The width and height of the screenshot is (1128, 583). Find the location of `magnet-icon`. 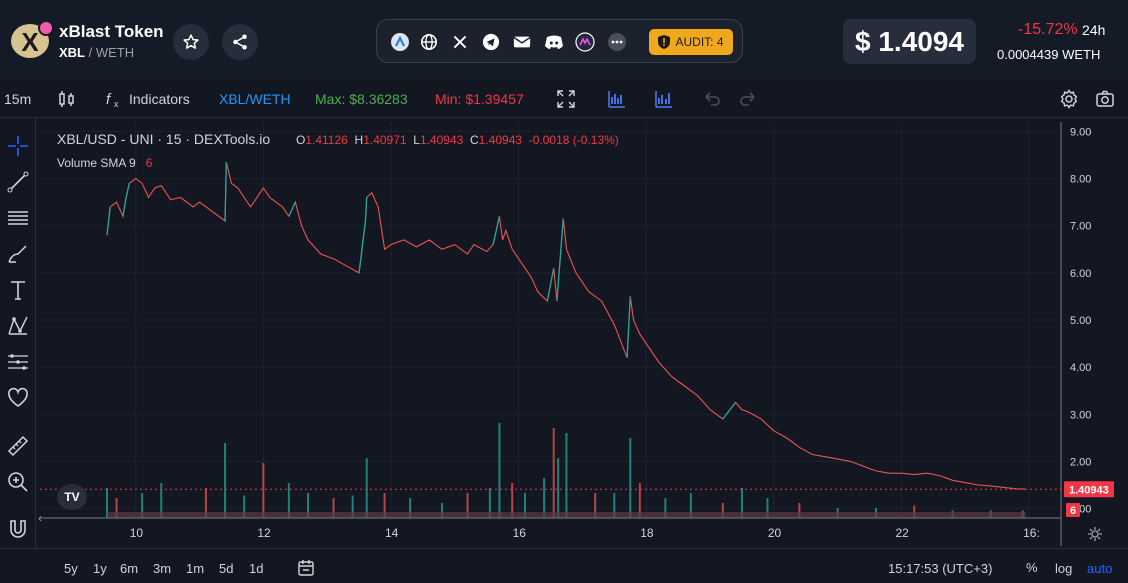

magnet-icon is located at coordinates (18, 530).